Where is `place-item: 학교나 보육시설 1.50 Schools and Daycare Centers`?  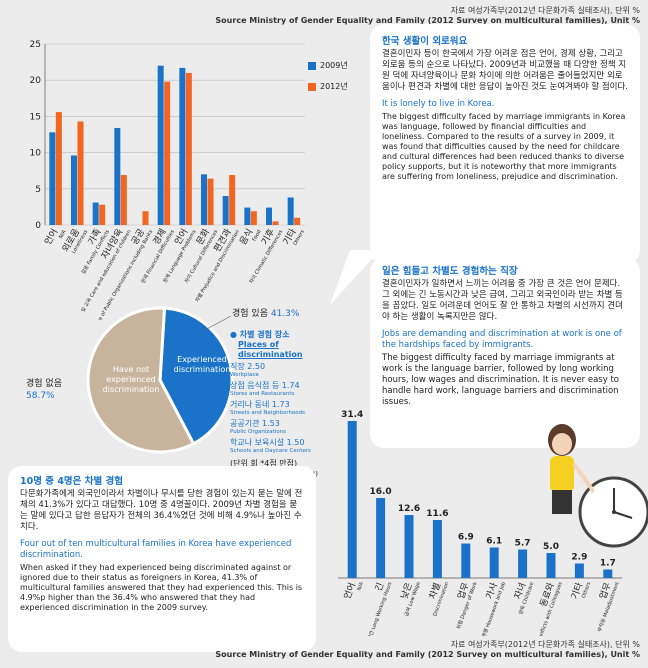 place-item: 학교나 보육시설 1.50 Schools and Daycare Centers is located at coordinates (285, 446).